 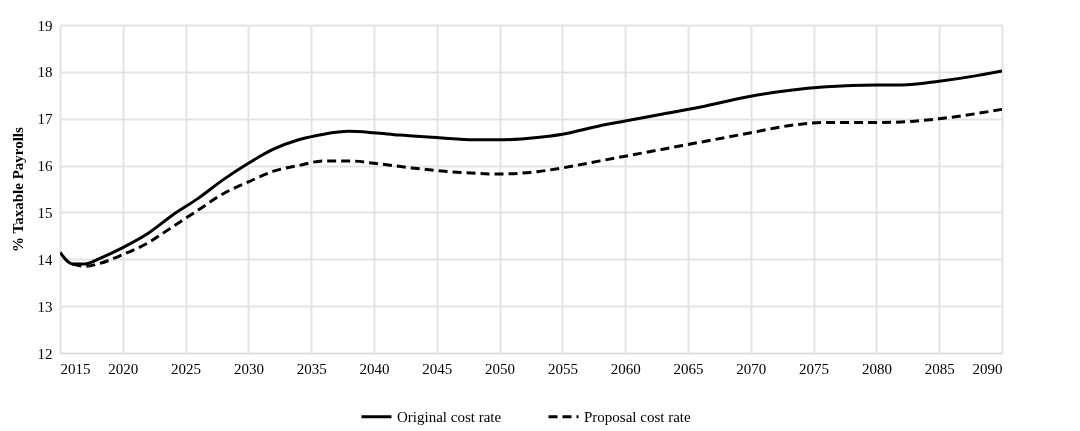 What do you see at coordinates (45, 25) in the screenshot?
I see `y-tick-label: 19` at bounding box center [45, 25].